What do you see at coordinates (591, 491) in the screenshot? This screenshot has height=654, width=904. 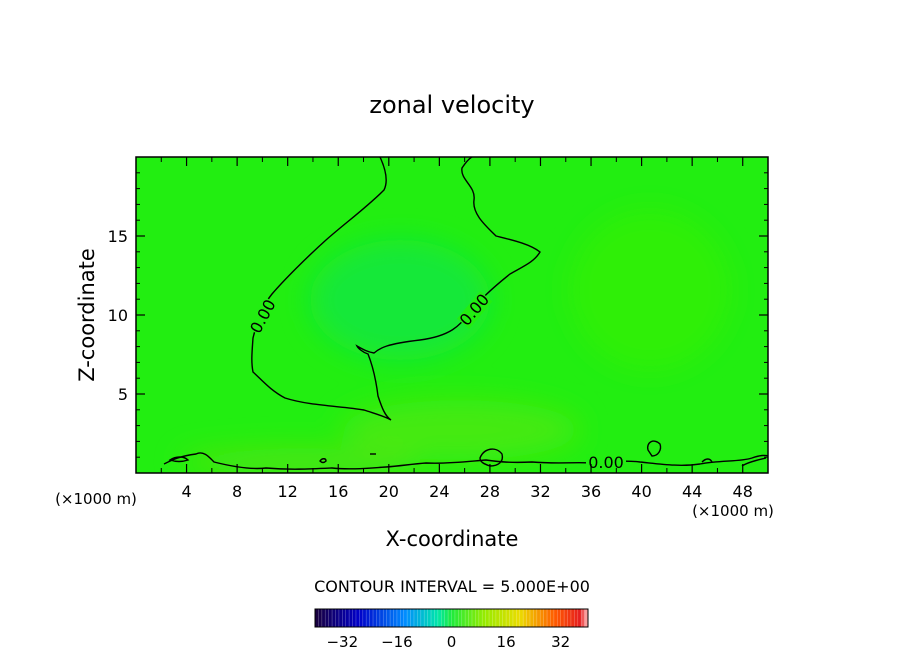 I see `x-tick-label-36: 36` at bounding box center [591, 491].